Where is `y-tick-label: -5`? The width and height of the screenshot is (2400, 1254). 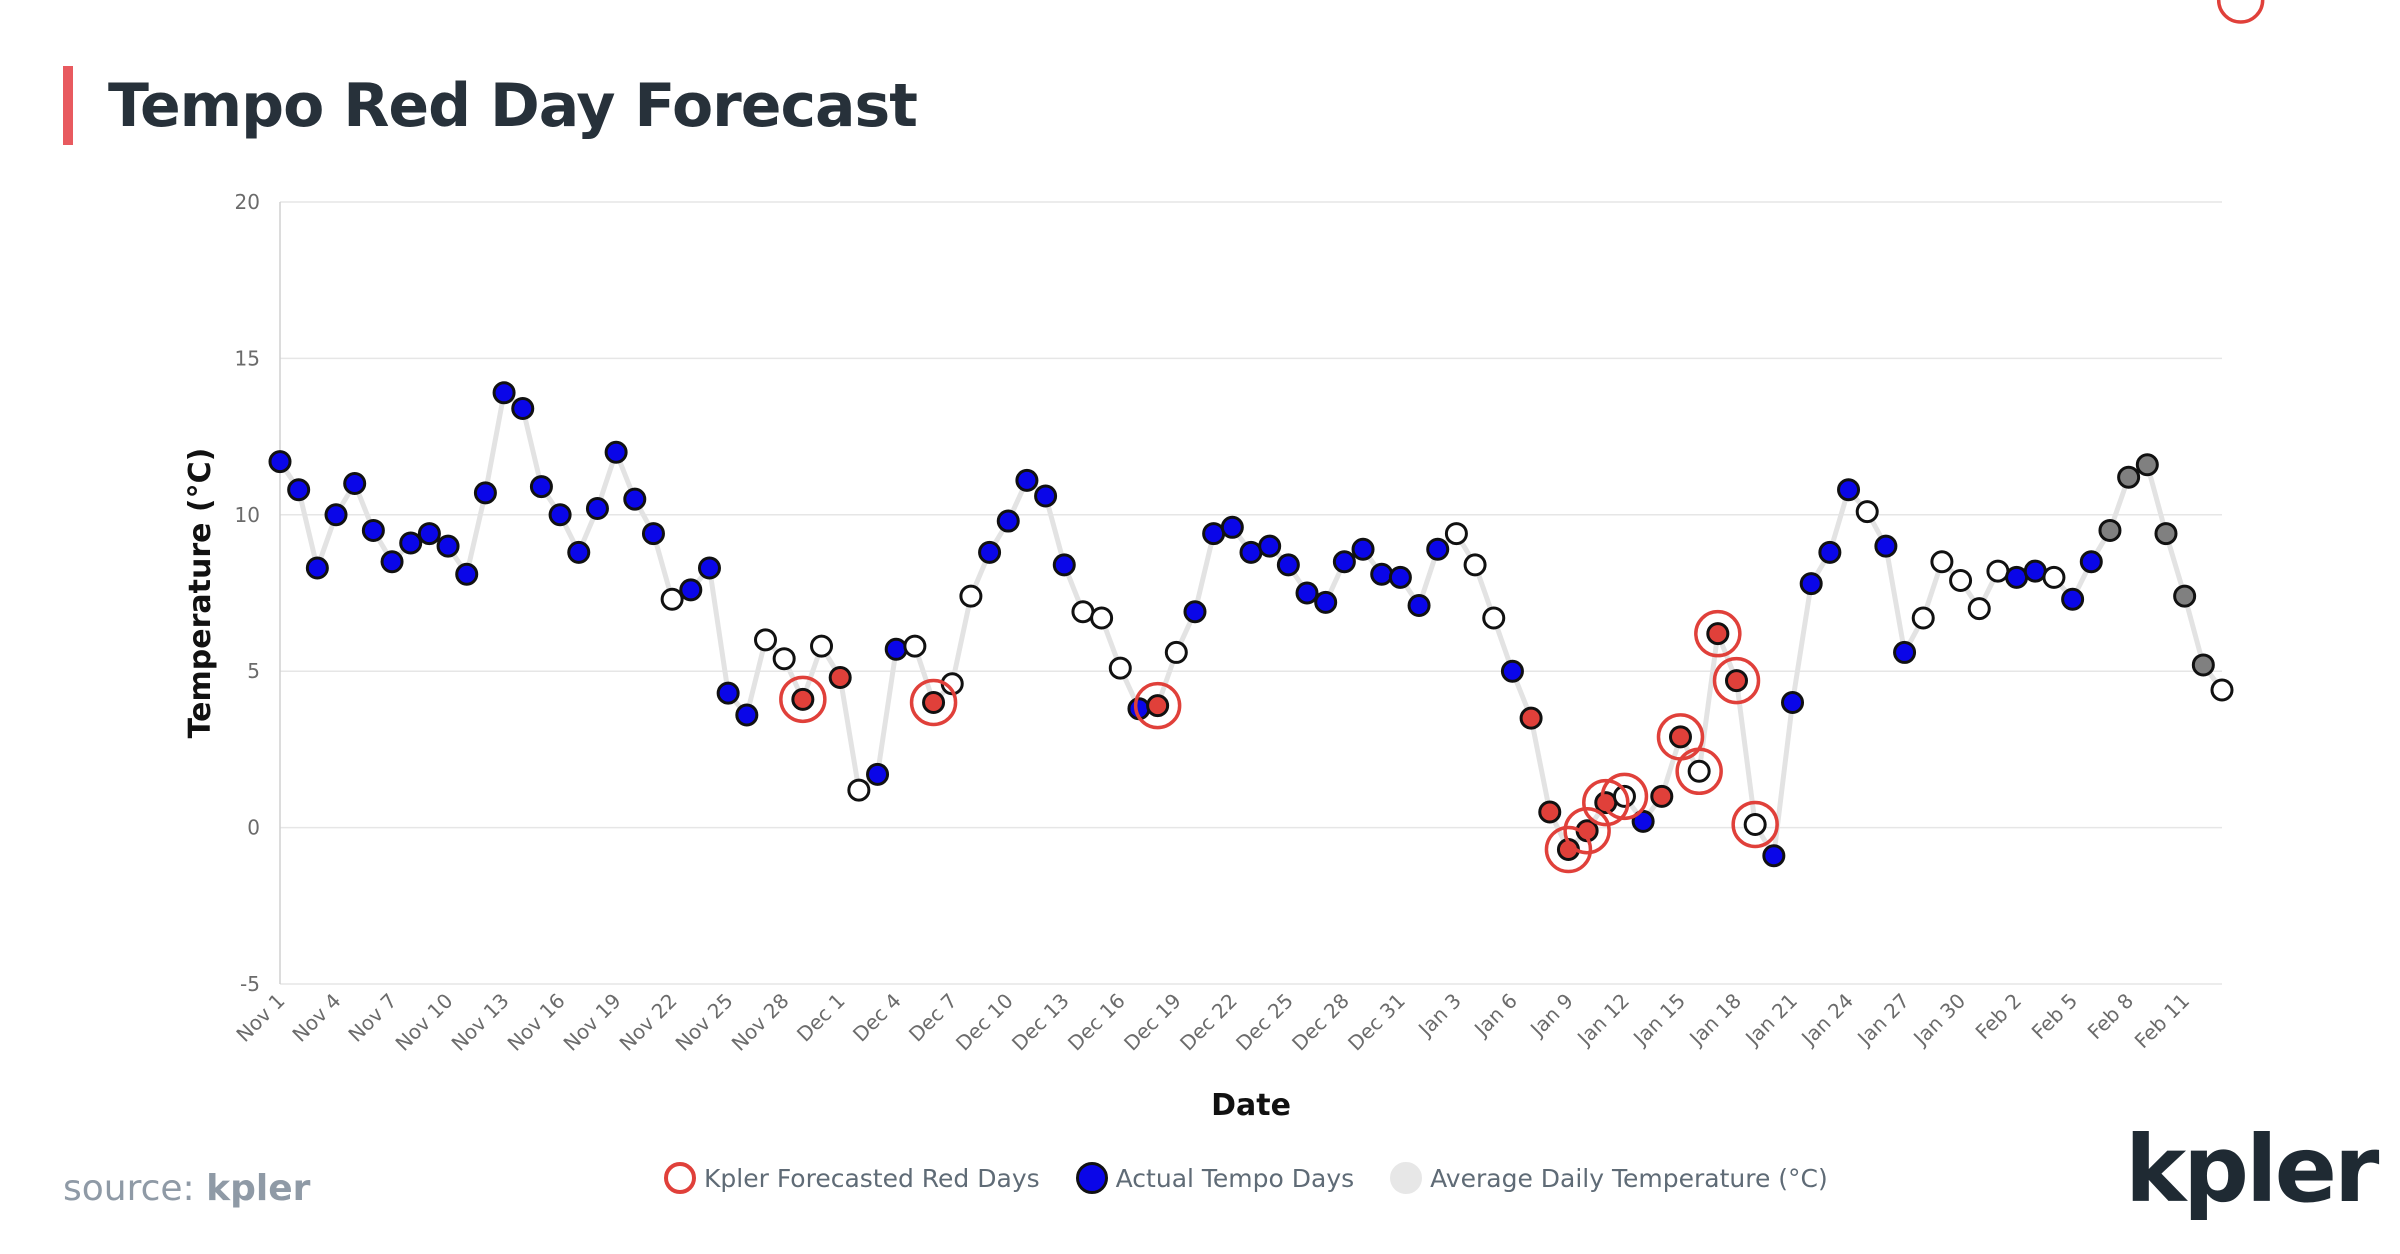
y-tick-label: -5 is located at coordinates (250, 984).